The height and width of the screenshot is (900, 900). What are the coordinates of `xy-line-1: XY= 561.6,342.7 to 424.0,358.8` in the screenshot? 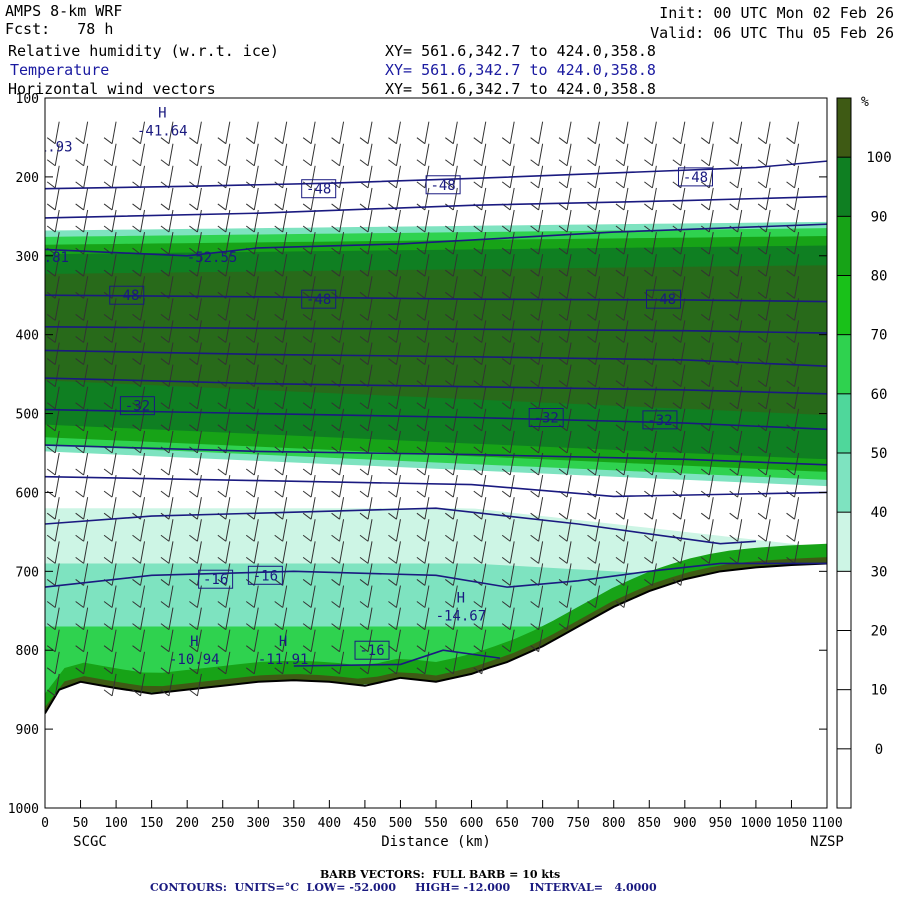 It's located at (520, 51).